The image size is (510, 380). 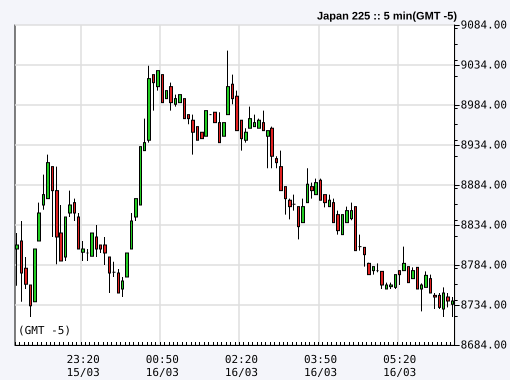 What do you see at coordinates (399, 366) in the screenshot?
I see `x-tick-label: 05:20 16/03` at bounding box center [399, 366].